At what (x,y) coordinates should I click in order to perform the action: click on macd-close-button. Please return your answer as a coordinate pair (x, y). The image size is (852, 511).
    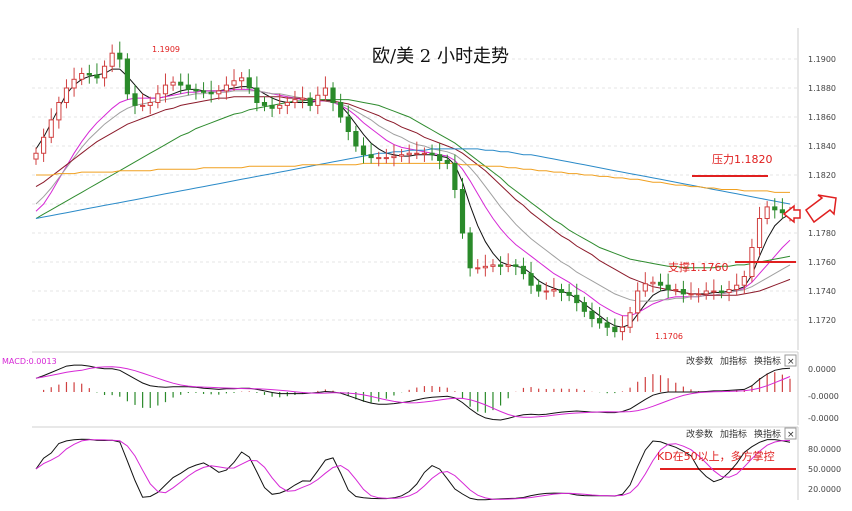
    Looking at the image, I should click on (790, 360).